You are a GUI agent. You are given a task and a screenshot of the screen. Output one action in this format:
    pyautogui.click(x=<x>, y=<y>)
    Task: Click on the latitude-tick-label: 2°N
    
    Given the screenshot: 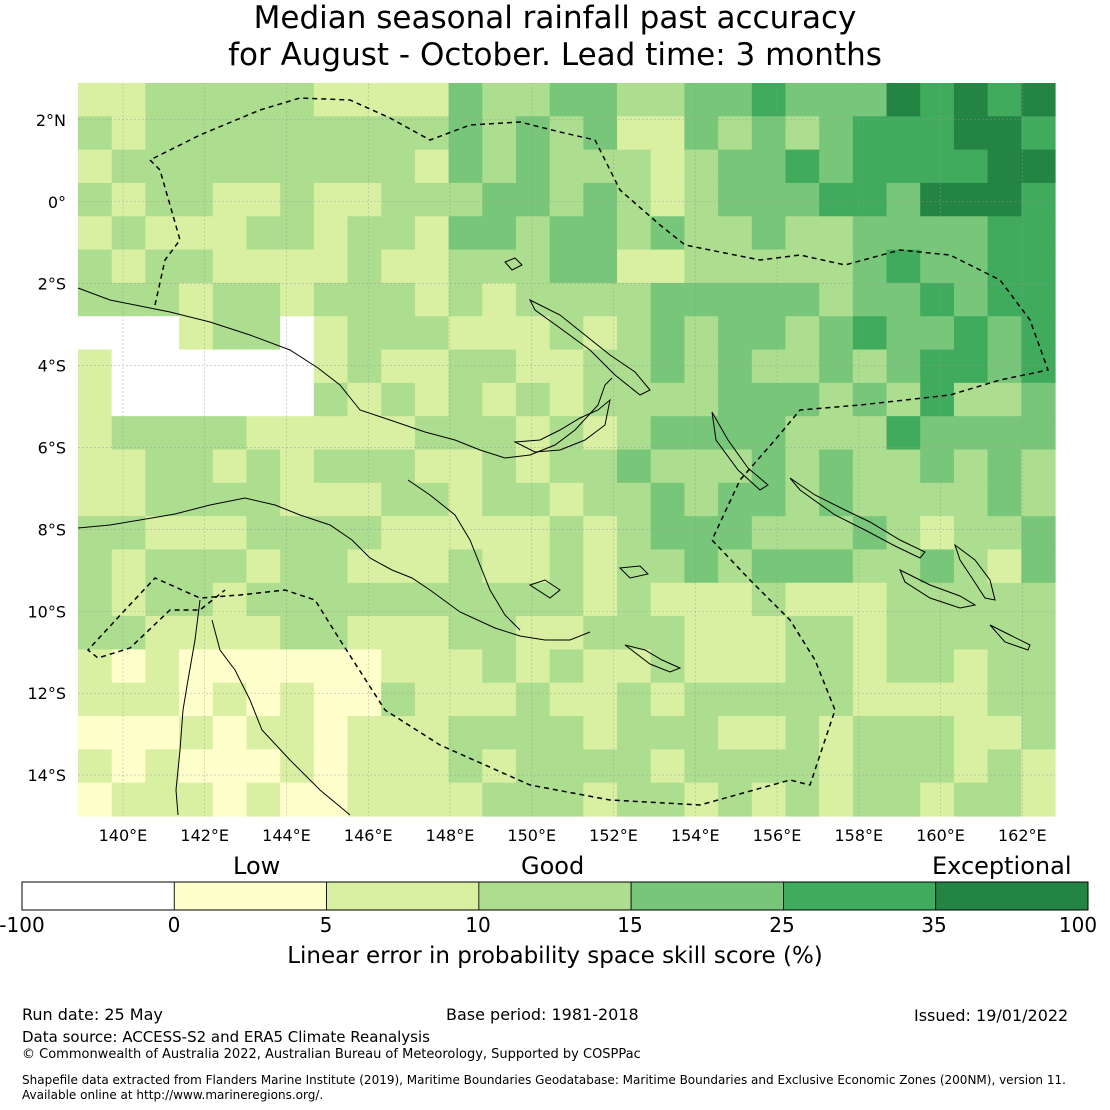 What is the action you would take?
    pyautogui.click(x=51, y=120)
    